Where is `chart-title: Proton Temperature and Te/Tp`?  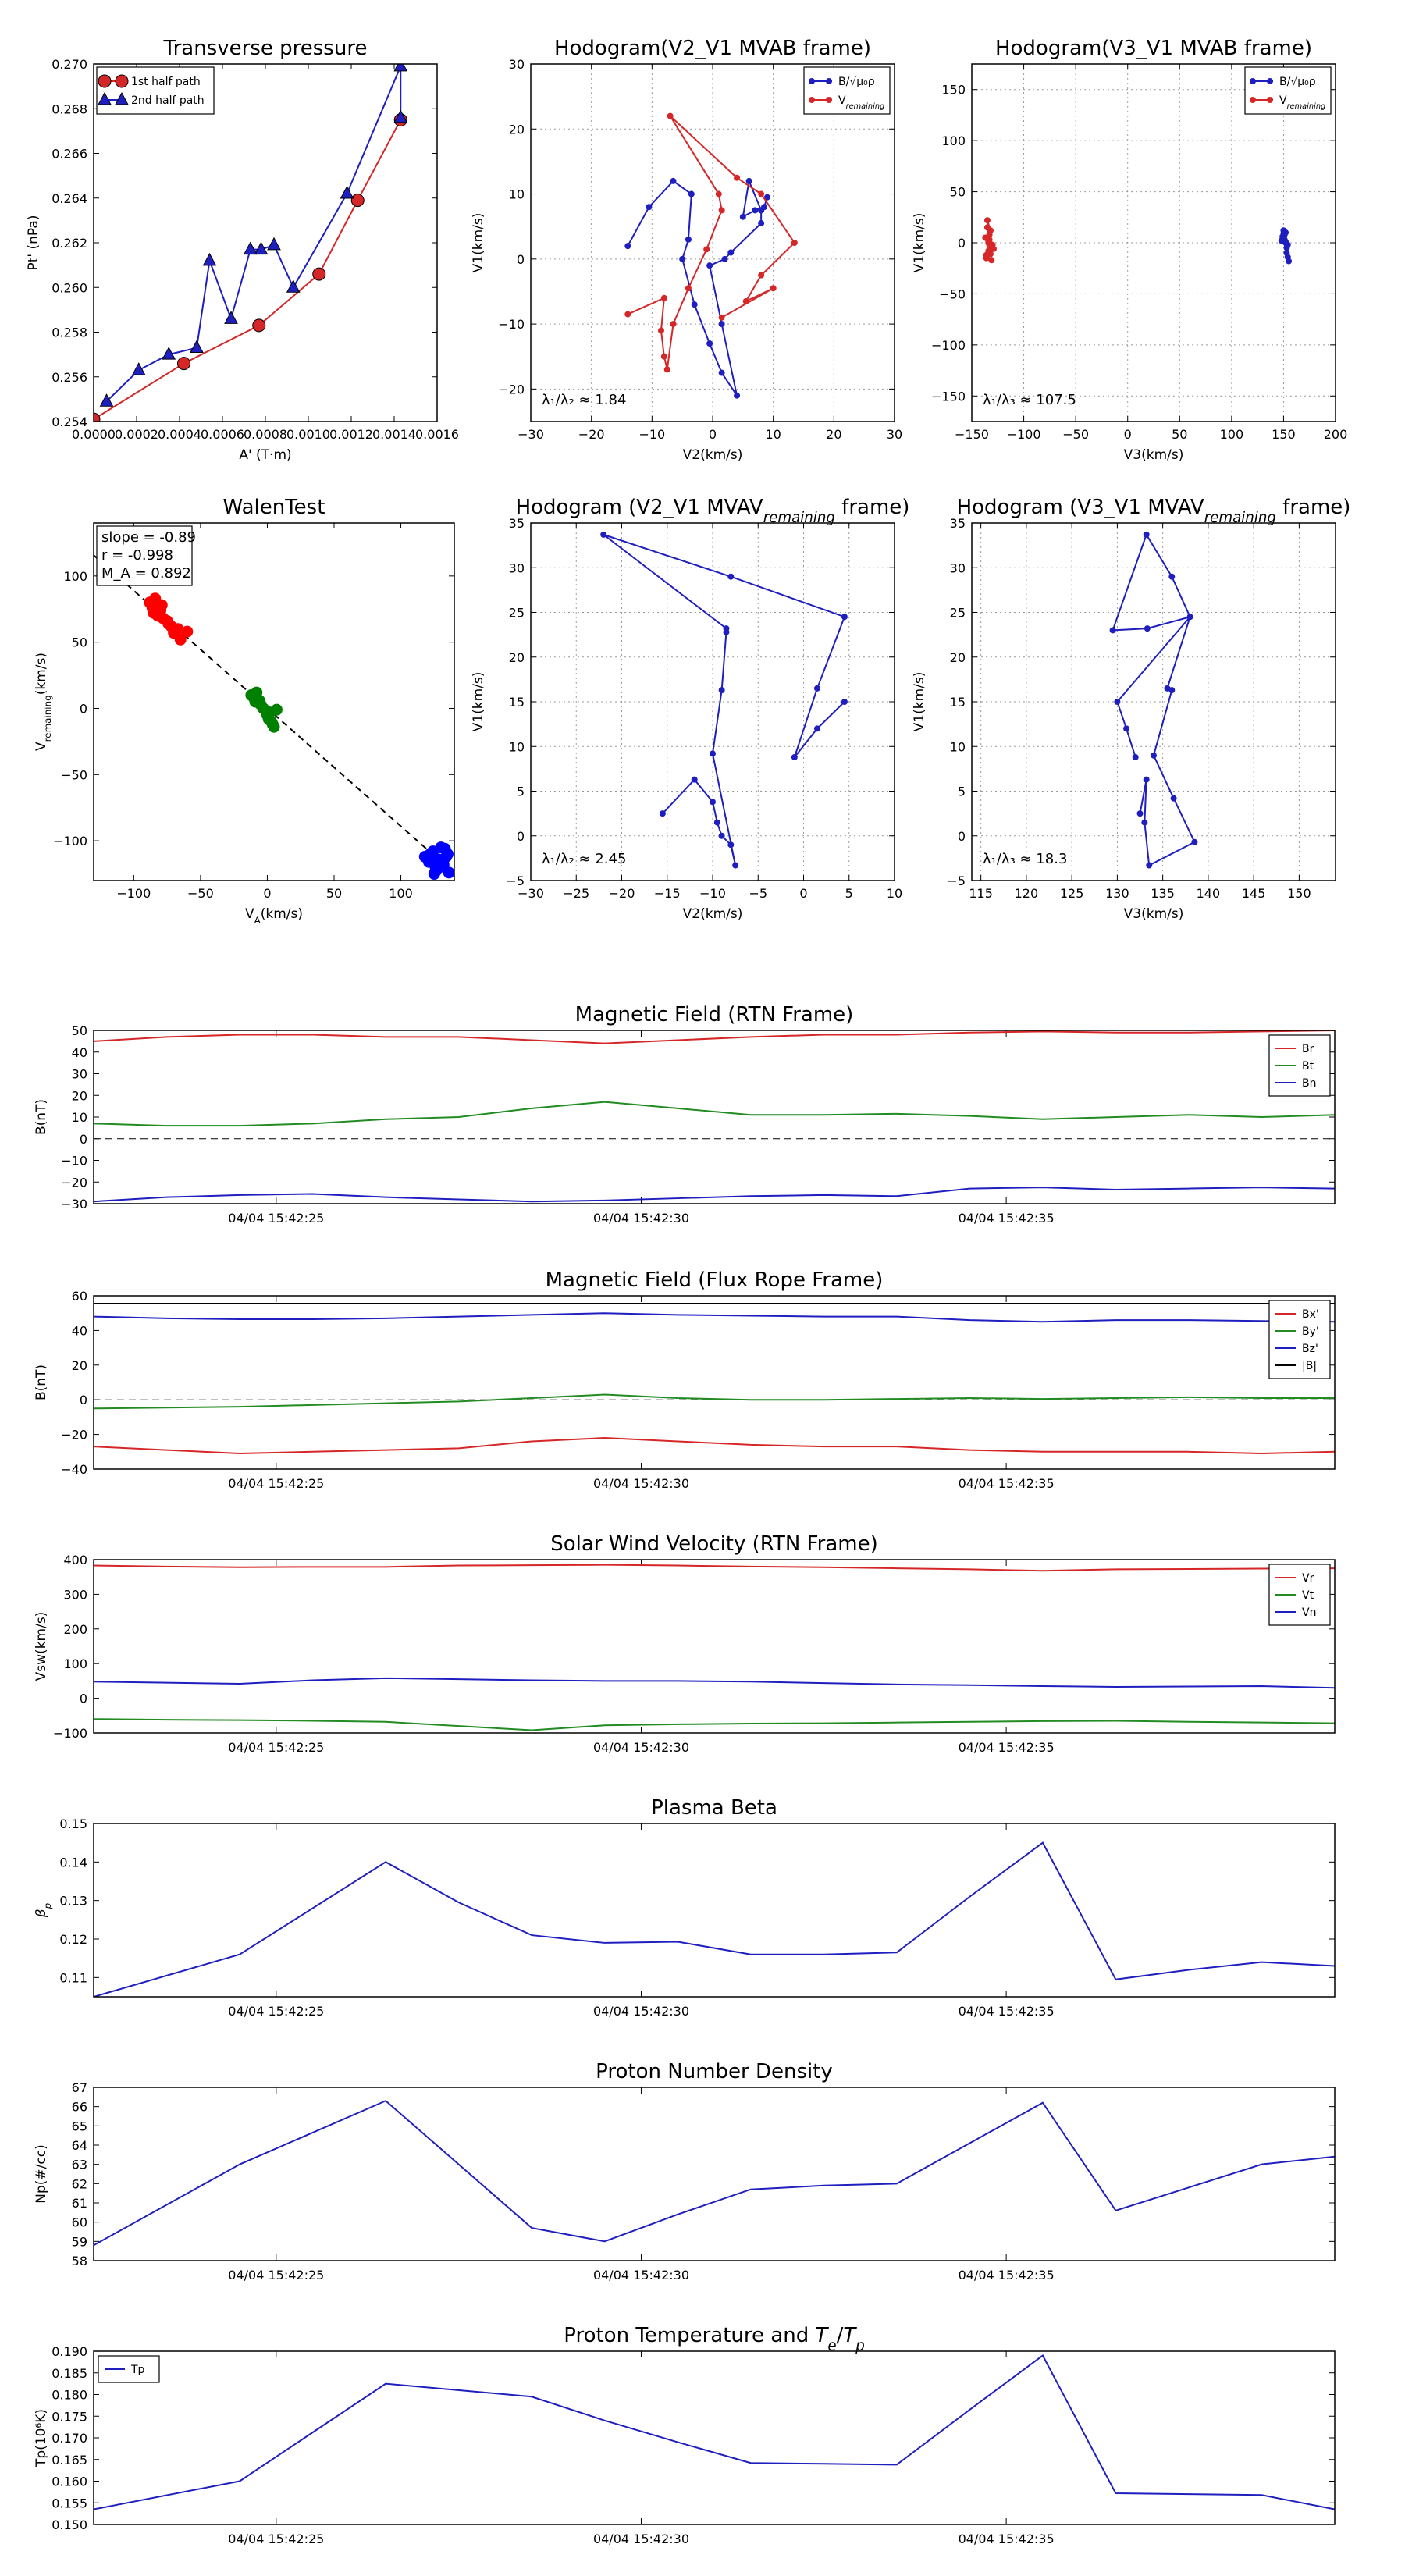 chart-title: Proton Temperature and Te/Tp is located at coordinates (715, 2339).